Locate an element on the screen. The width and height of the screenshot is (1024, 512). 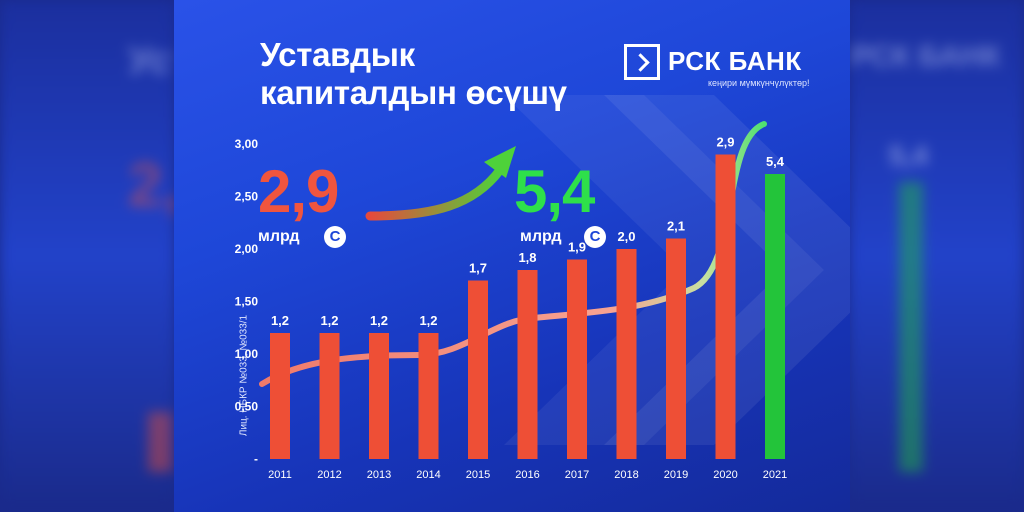
bar-value-label: 1,9 is located at coordinates (577, 247).